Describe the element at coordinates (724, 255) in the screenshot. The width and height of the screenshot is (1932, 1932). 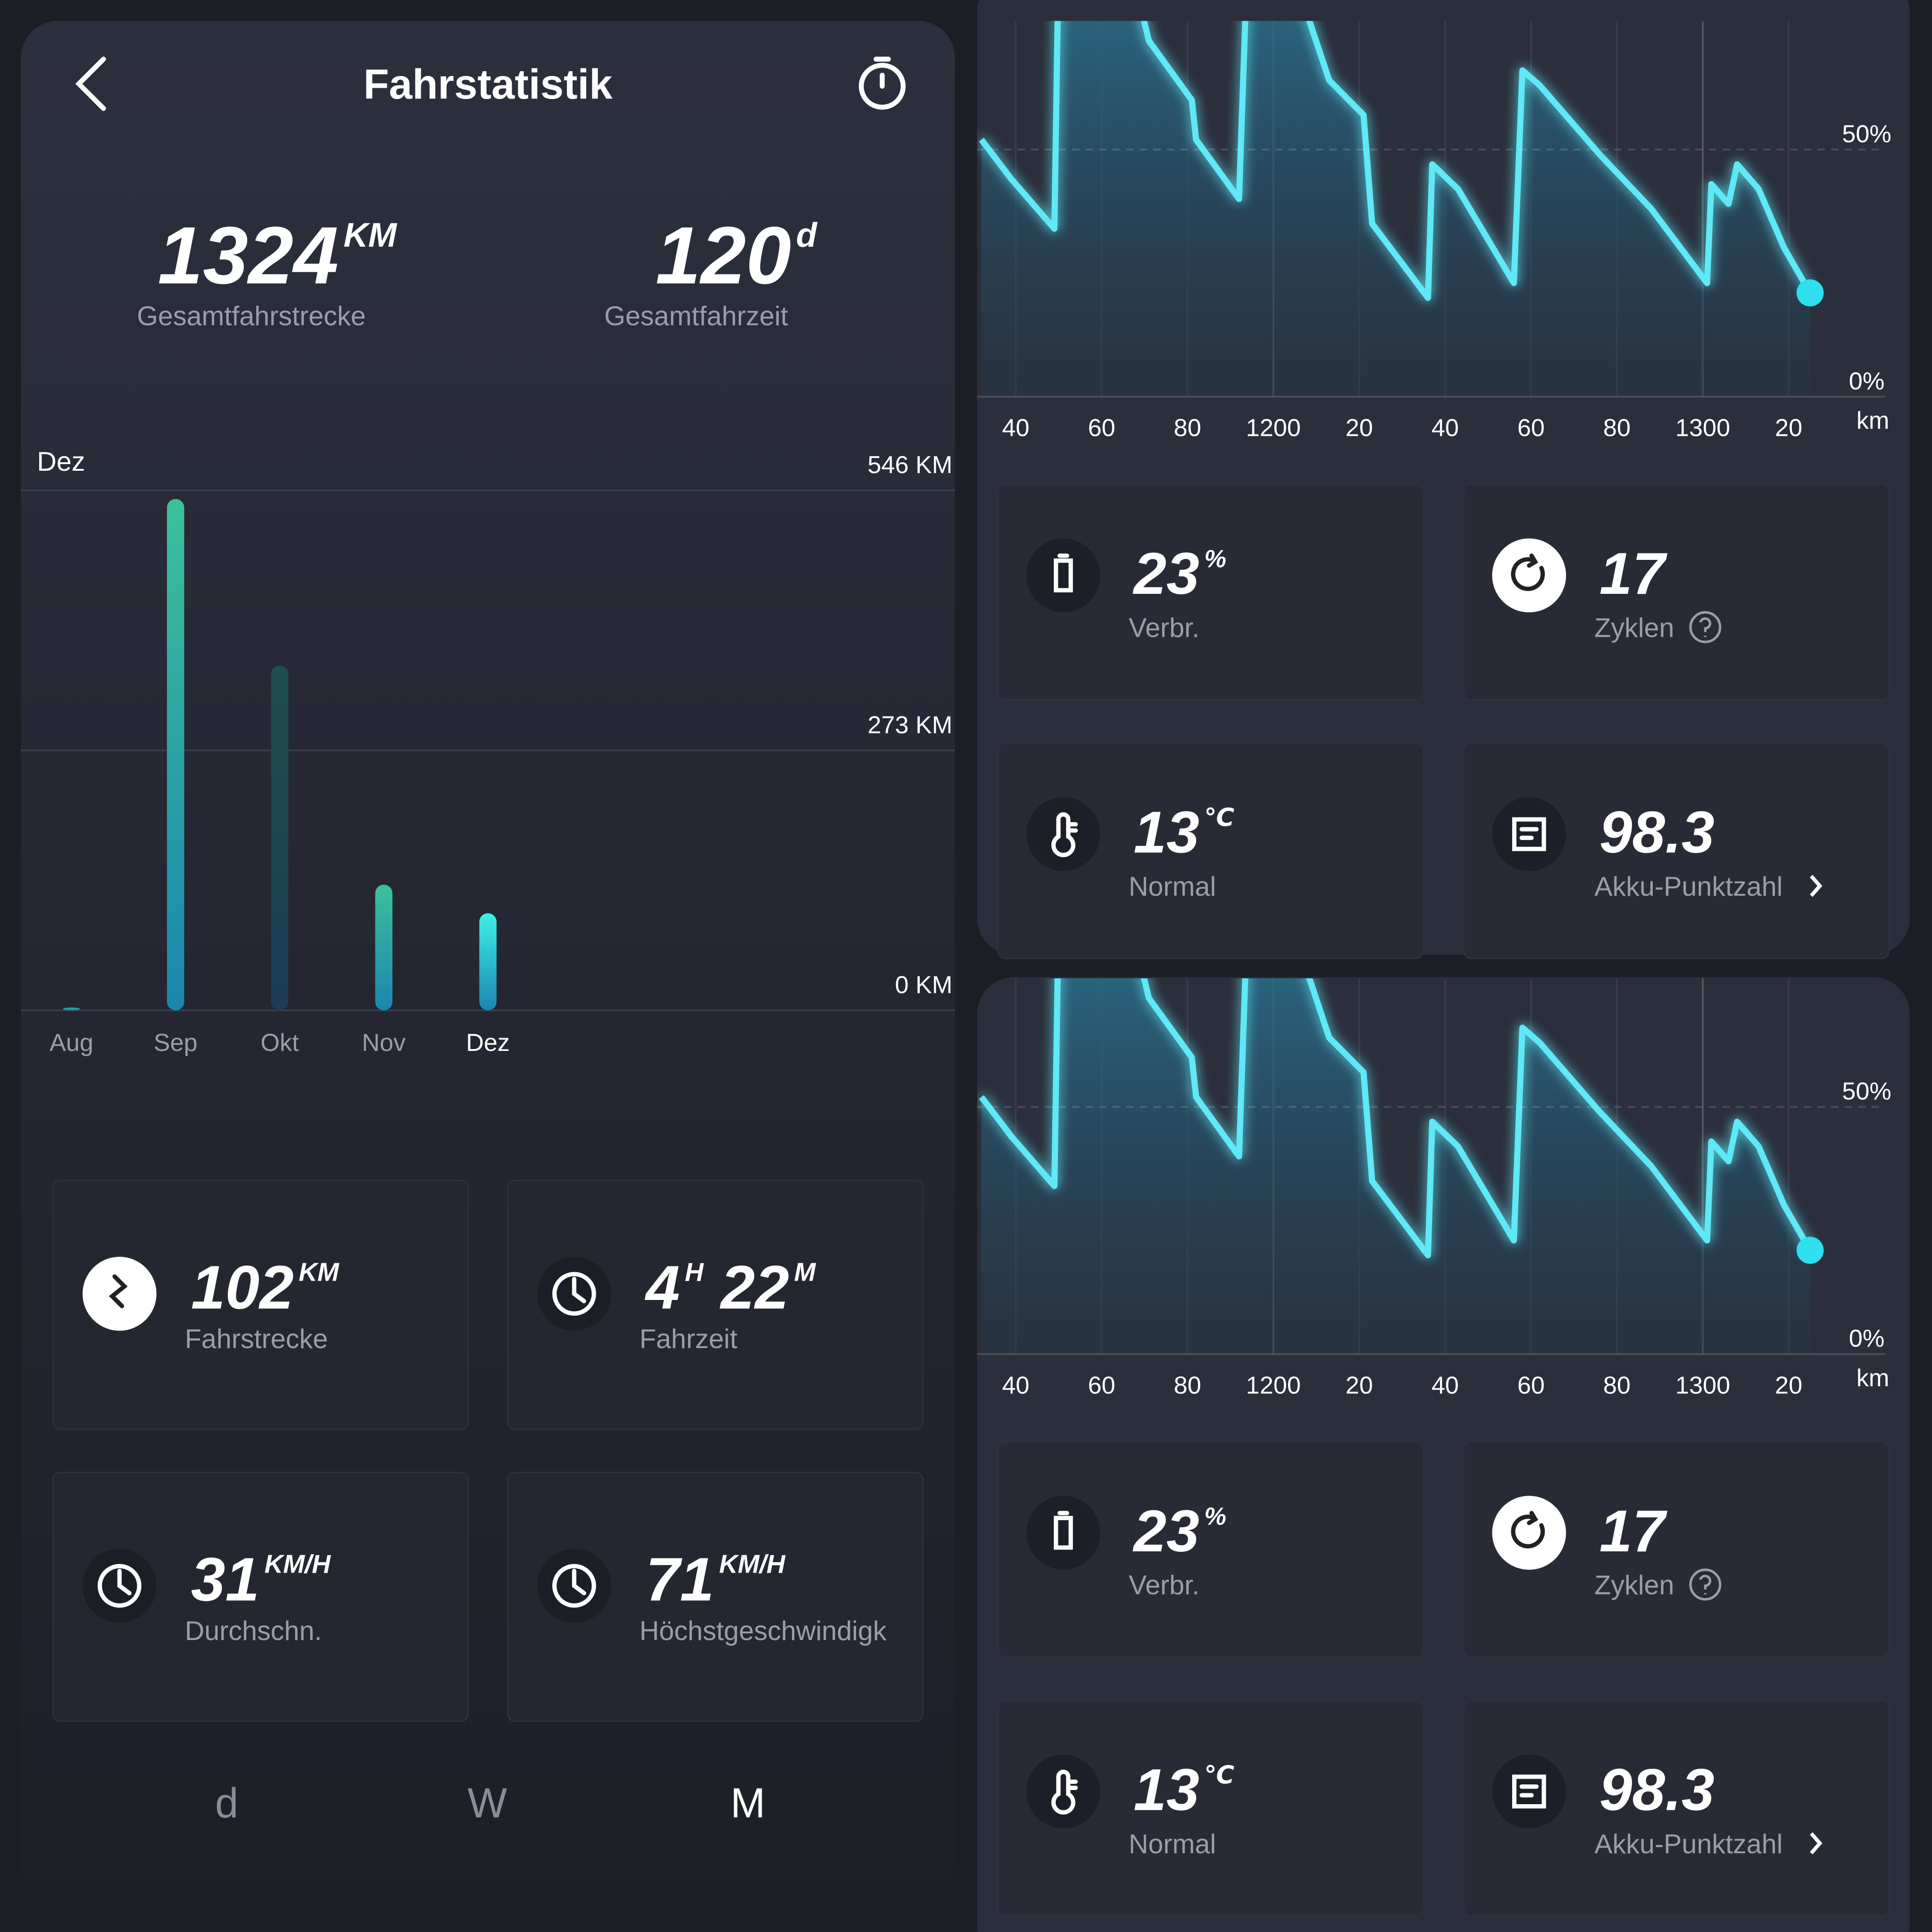
I see `value-number: 120` at that location.